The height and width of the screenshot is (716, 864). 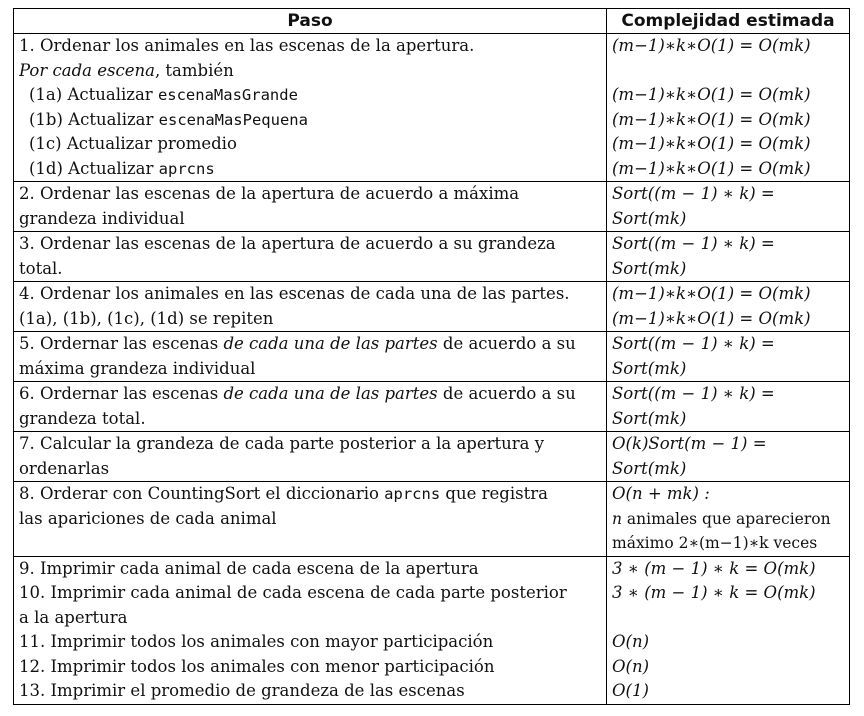 What do you see at coordinates (41, 268) in the screenshot?
I see `step-text: total.` at bounding box center [41, 268].